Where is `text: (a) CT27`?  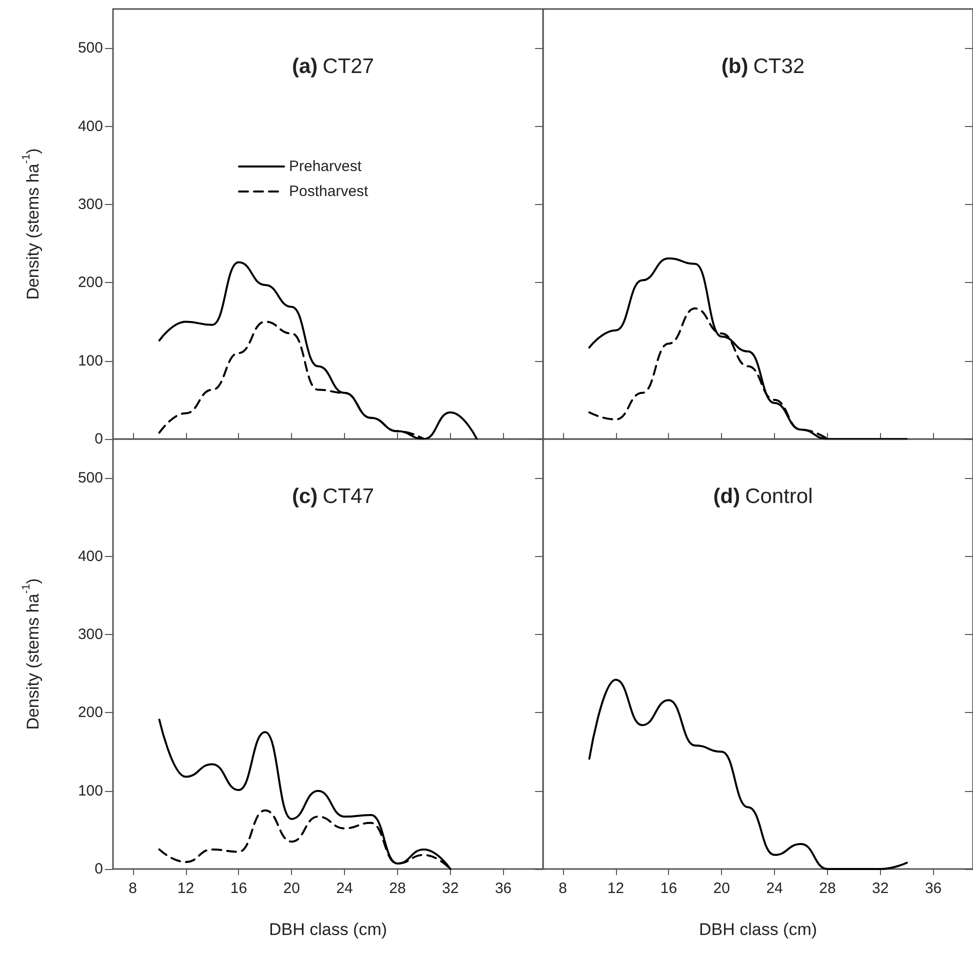
text: (a) CT27 is located at coordinates (333, 66).